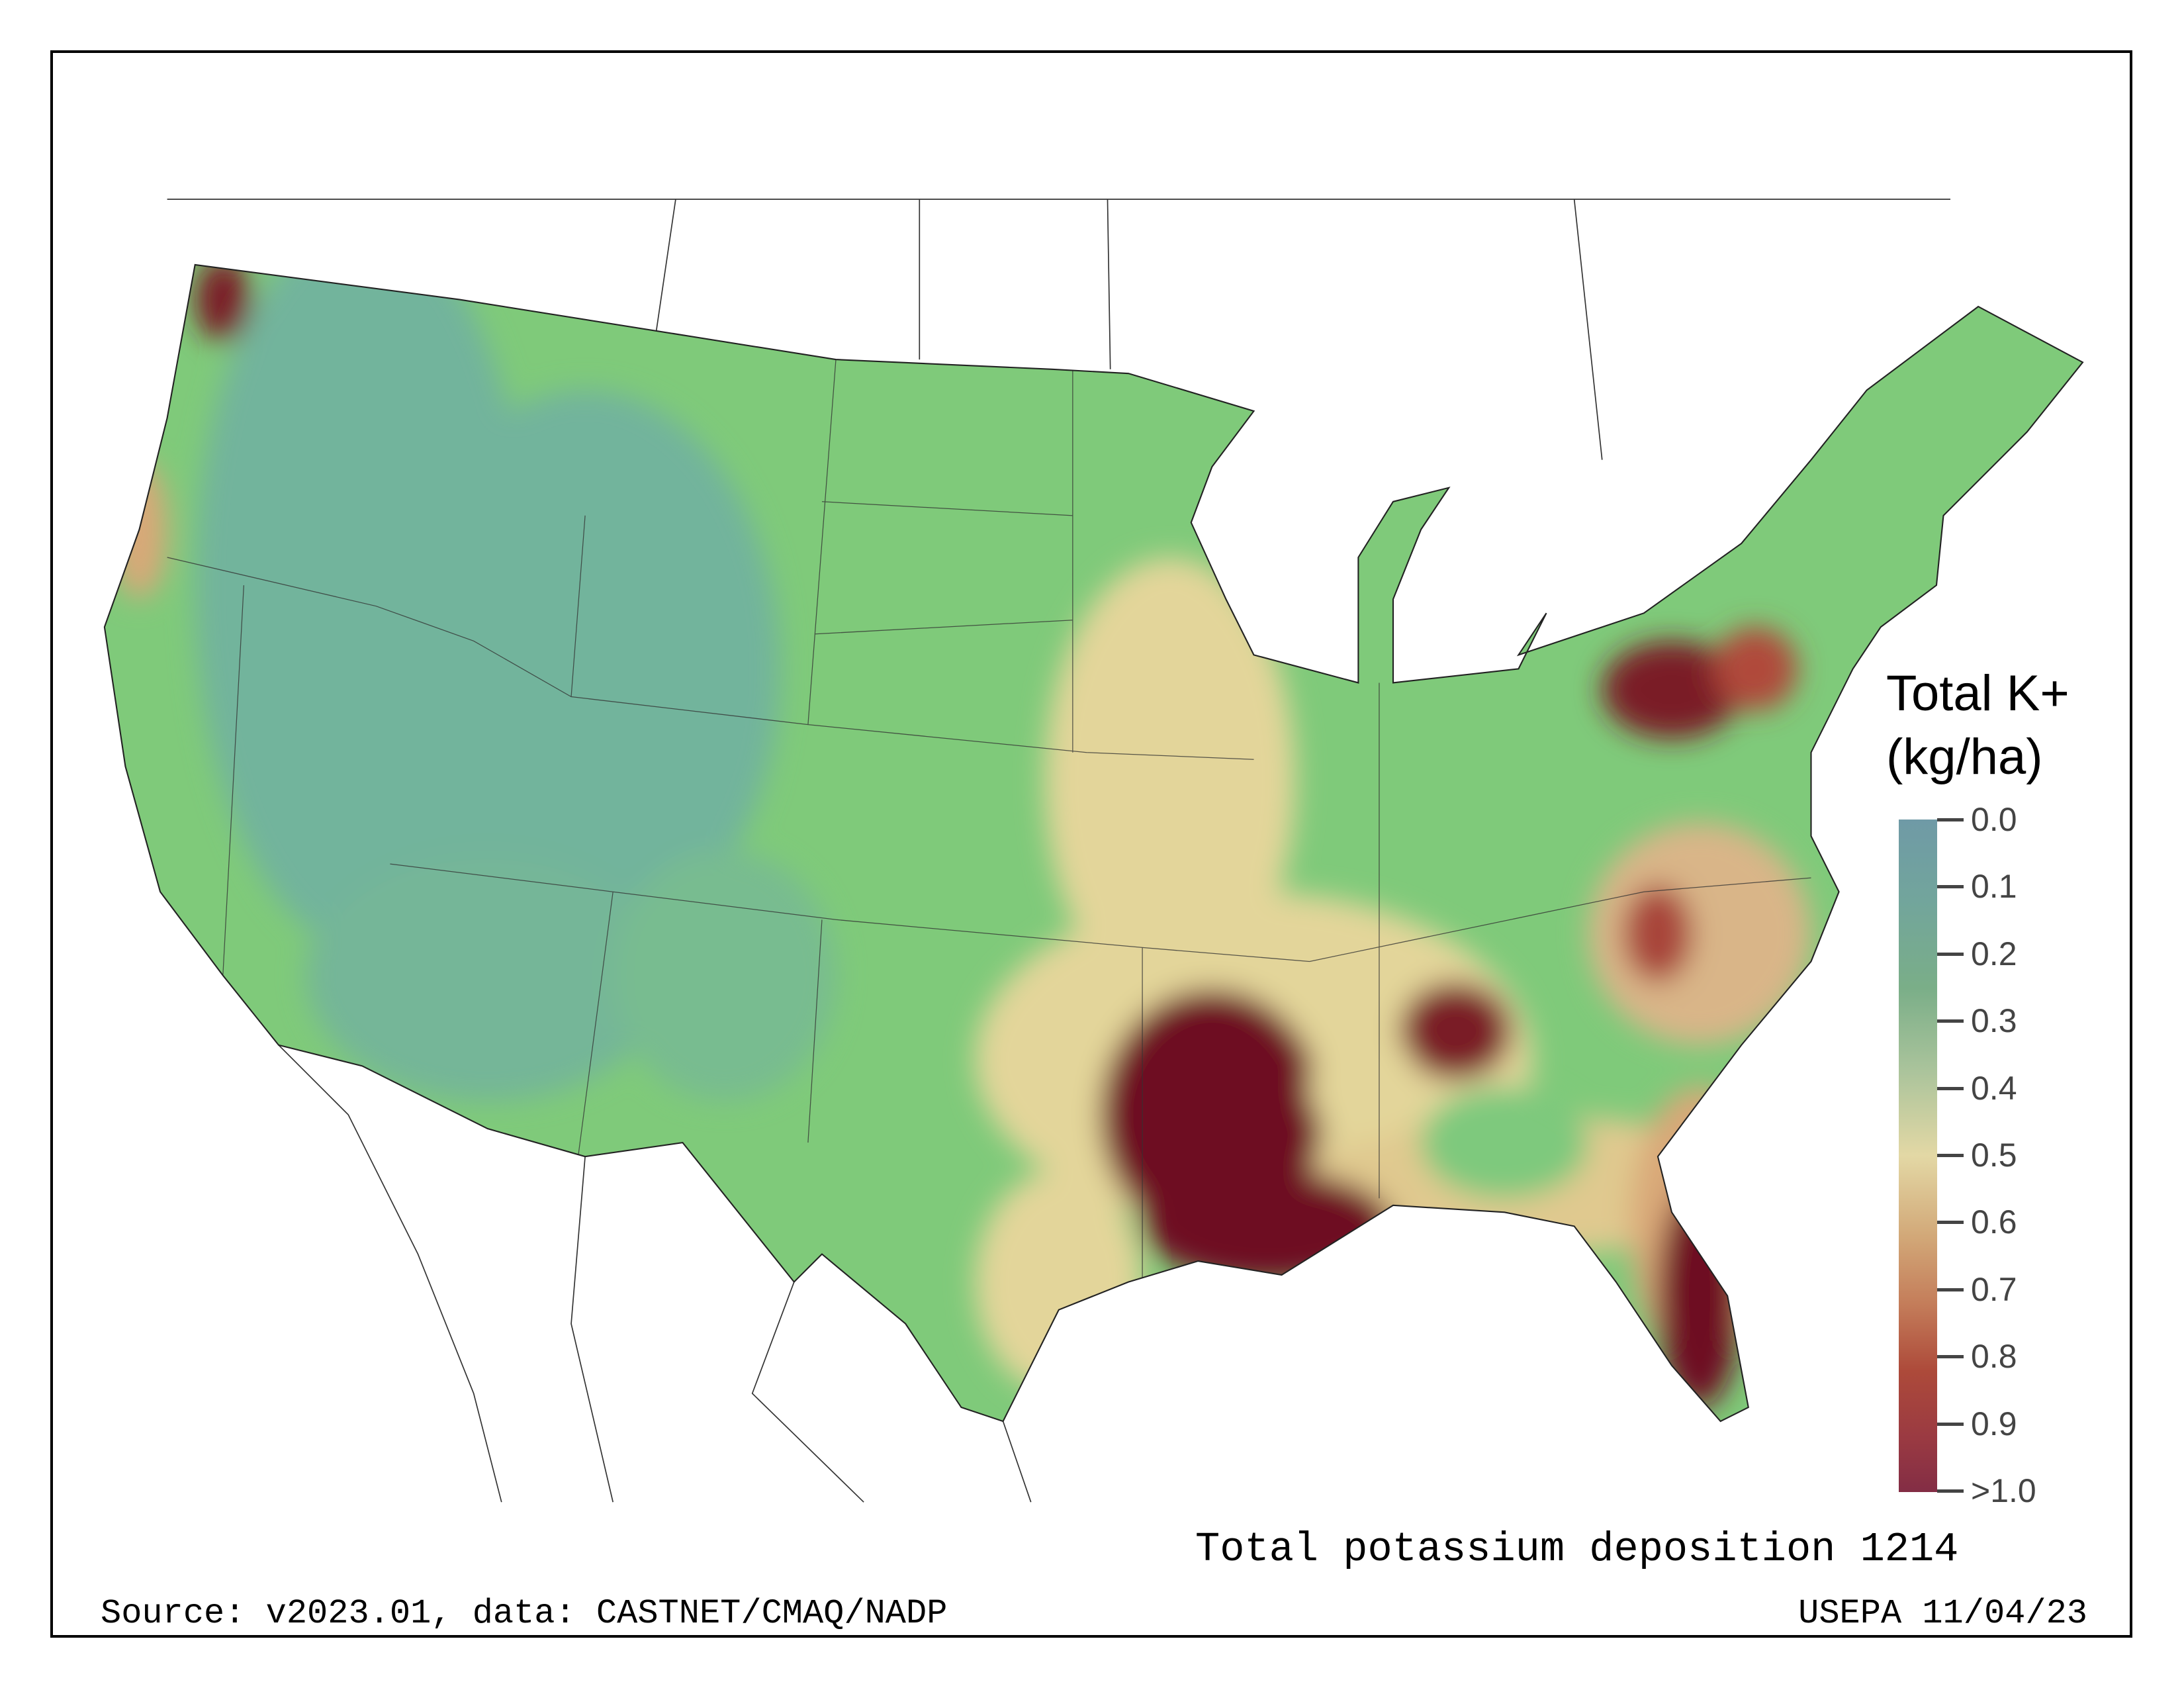 This screenshot has width=2184, height=1688. Describe the element at coordinates (1577, 1549) in the screenshot. I see `map-title: Total potassium deposition 1214` at that location.